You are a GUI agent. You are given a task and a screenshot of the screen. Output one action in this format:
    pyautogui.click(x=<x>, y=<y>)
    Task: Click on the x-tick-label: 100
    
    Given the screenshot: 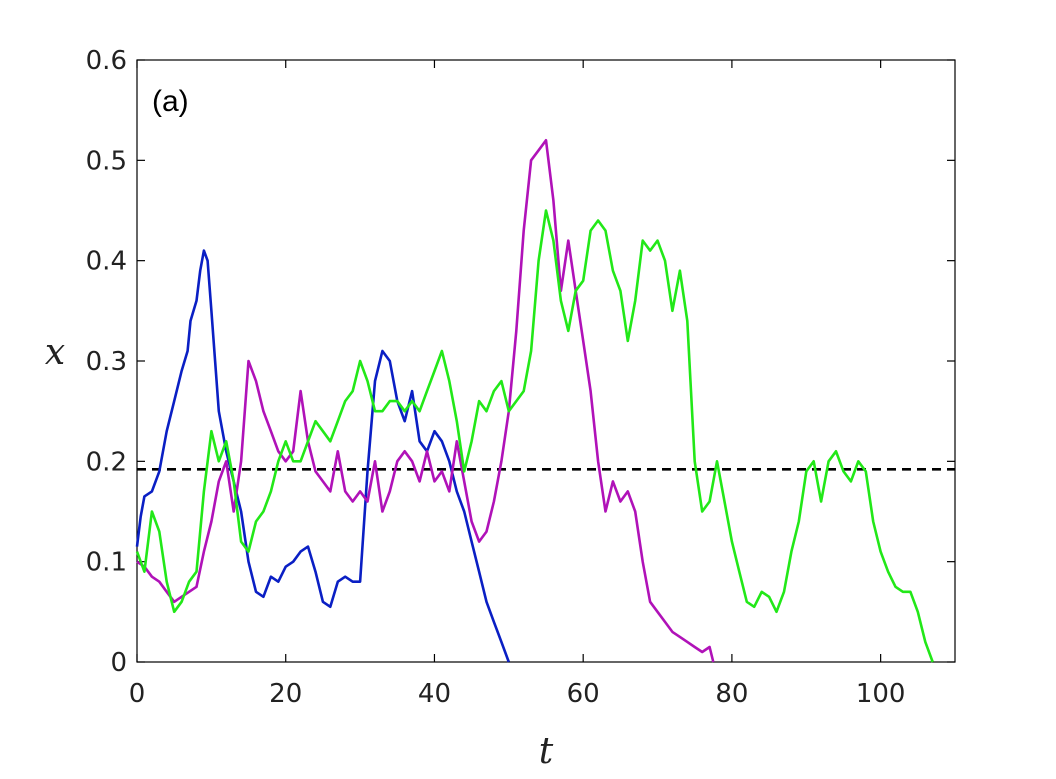 What is the action you would take?
    pyautogui.click(x=881, y=694)
    